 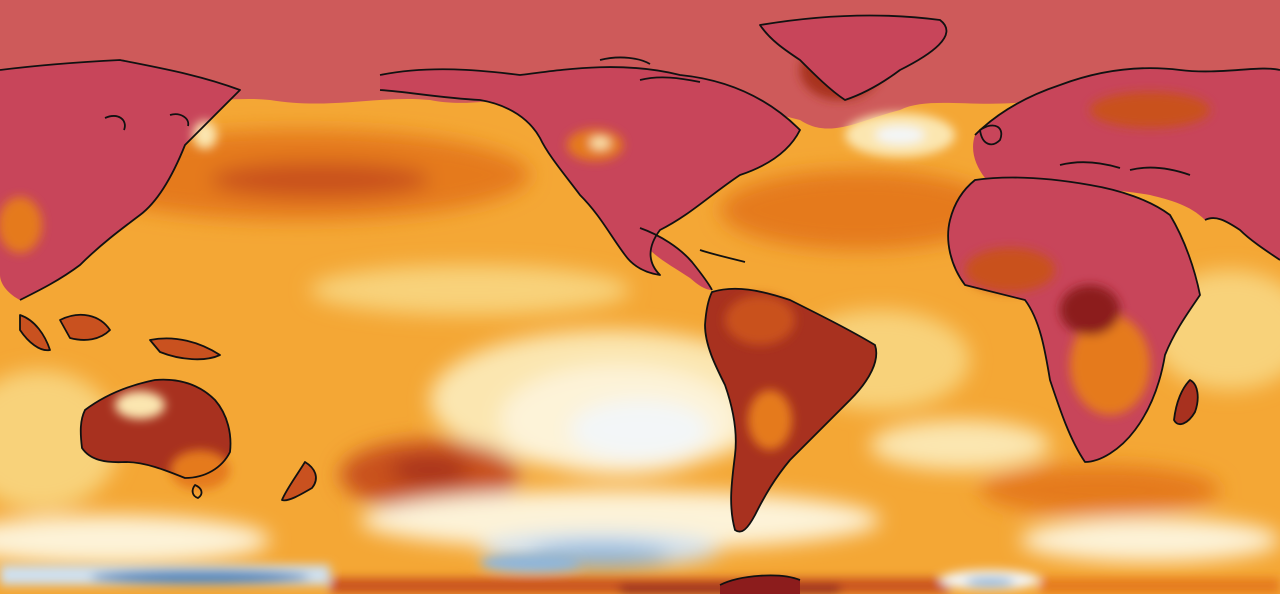 I want to click on maritime-continent, so click(x=120, y=337).